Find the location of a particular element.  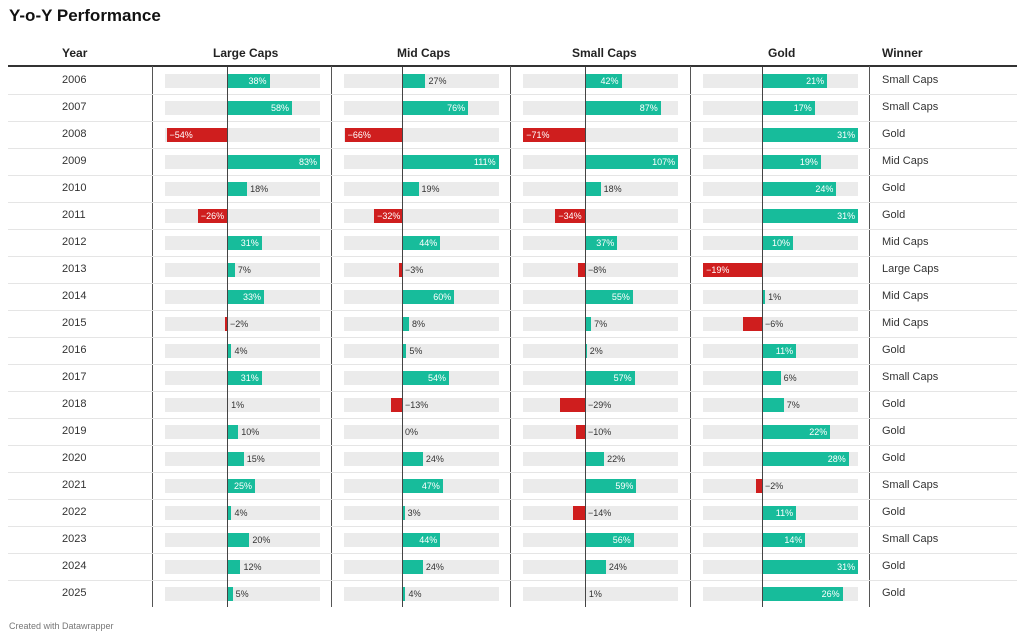

bar-small-2013 is located at coordinates (581, 269).